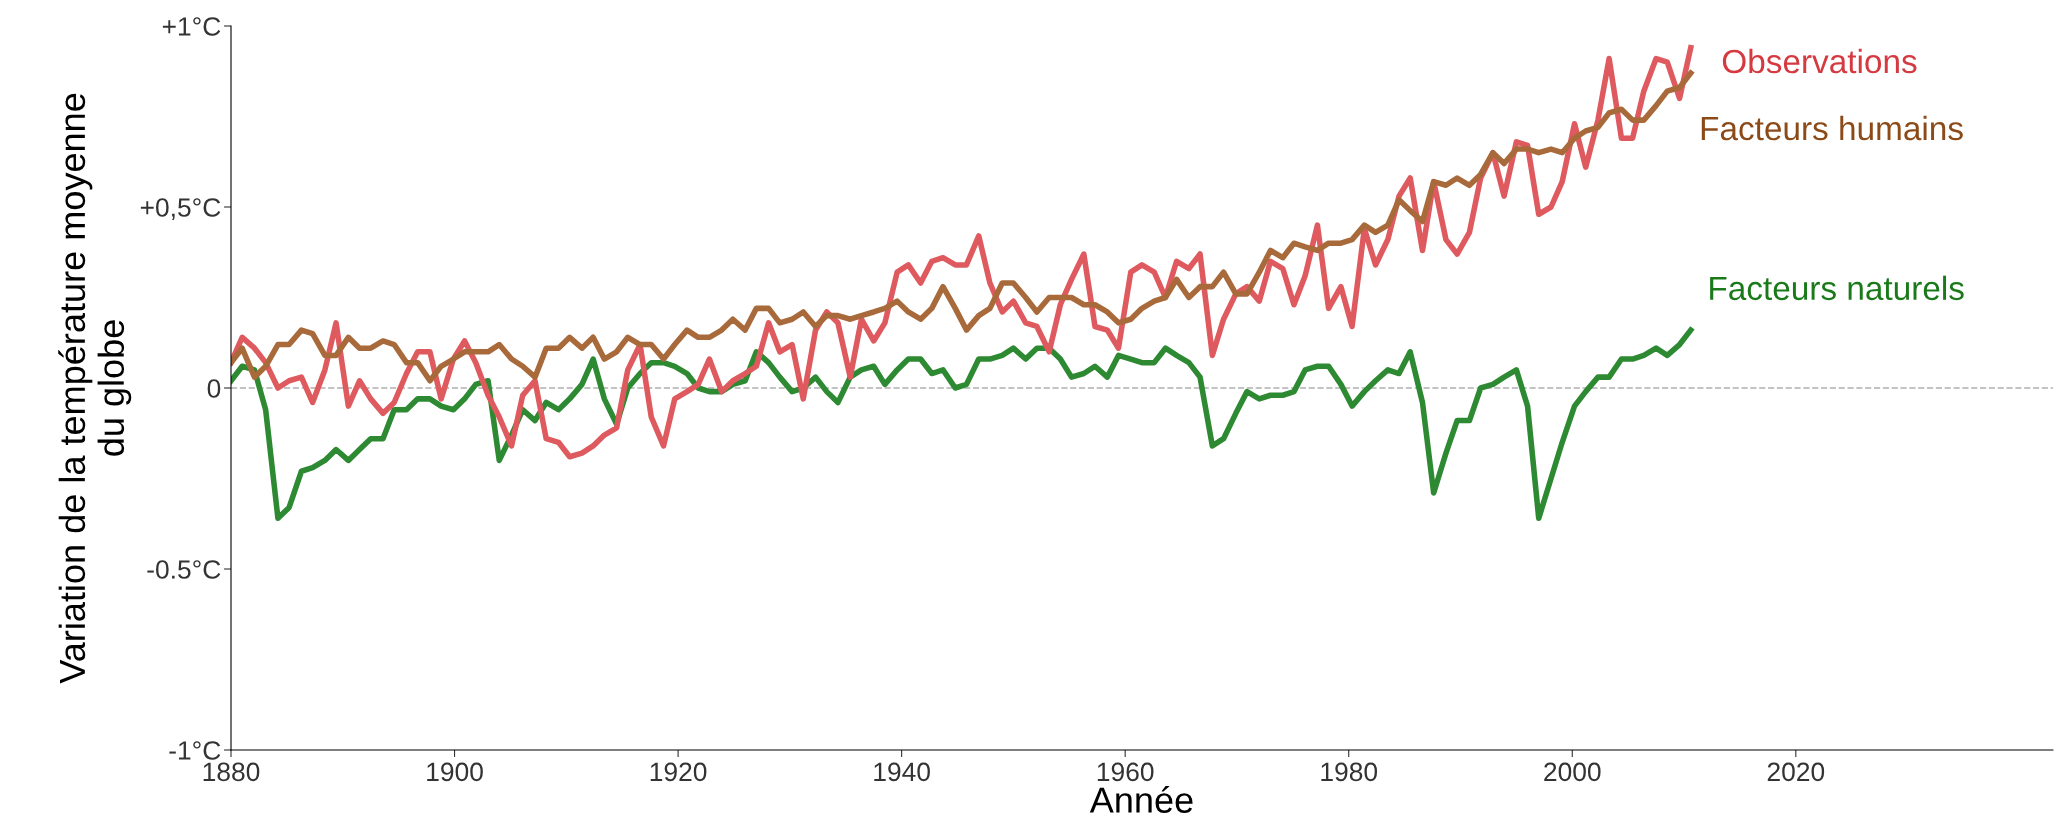 The height and width of the screenshot is (828, 2057). Describe the element at coordinates (1796, 772) in the screenshot. I see `x-tick-label: 2020` at that location.